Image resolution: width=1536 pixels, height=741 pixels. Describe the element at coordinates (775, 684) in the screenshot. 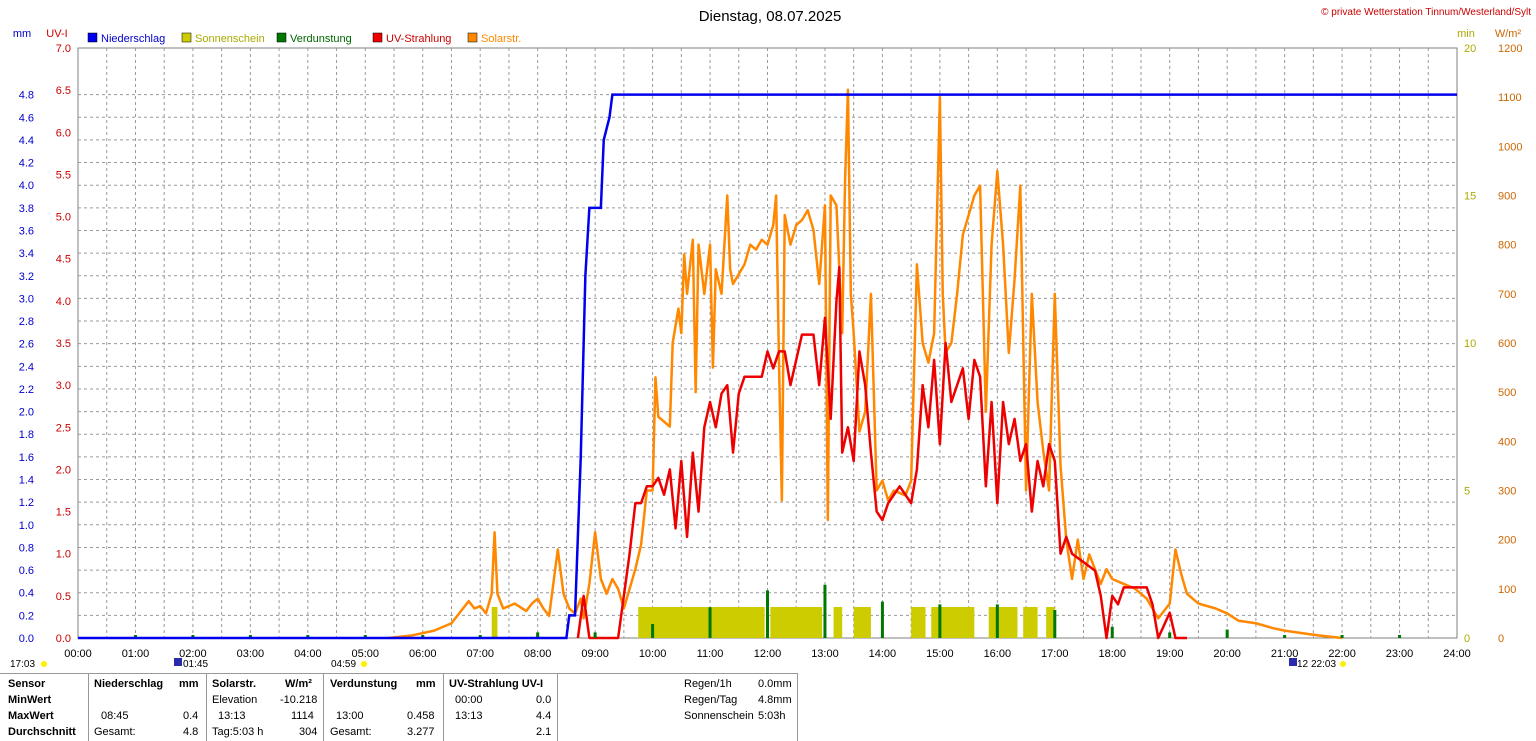

I see `summary-regen-1h-value: 0.0mm` at that location.